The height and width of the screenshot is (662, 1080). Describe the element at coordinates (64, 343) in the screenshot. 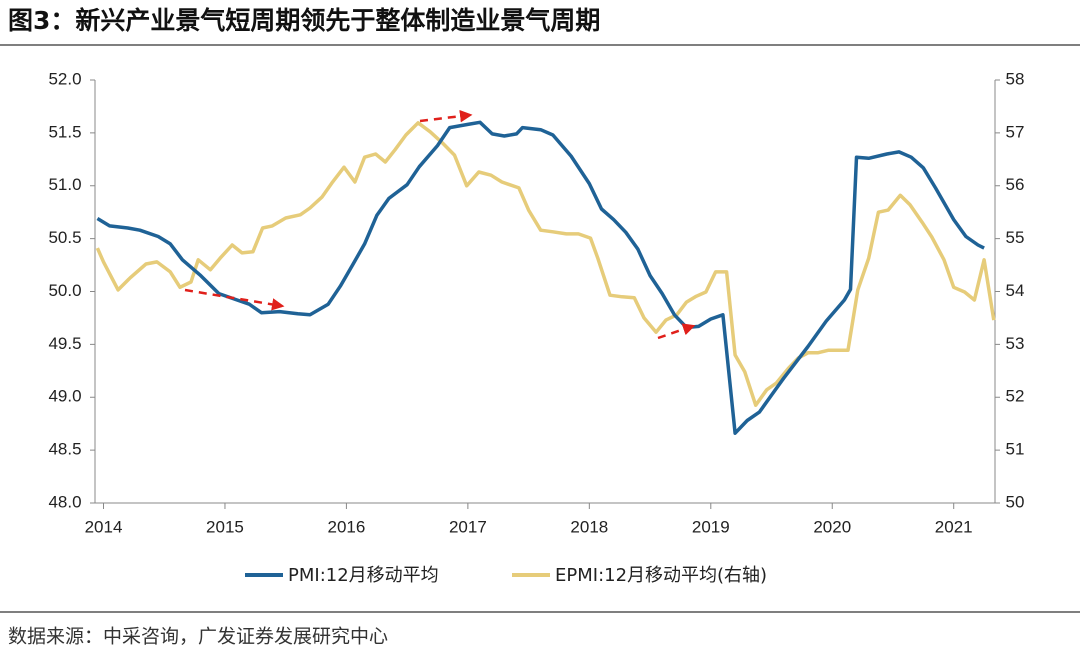

I see `y-tick-label: 49.5` at that location.